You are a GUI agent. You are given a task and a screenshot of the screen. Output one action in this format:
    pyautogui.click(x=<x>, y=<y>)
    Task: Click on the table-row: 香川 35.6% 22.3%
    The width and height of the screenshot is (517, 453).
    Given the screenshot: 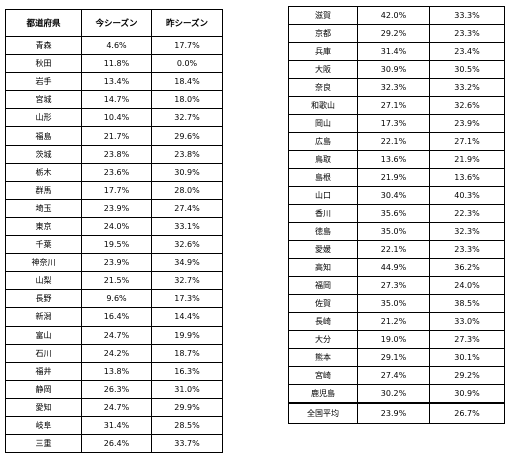 What is the action you would take?
    pyautogui.click(x=396, y=213)
    